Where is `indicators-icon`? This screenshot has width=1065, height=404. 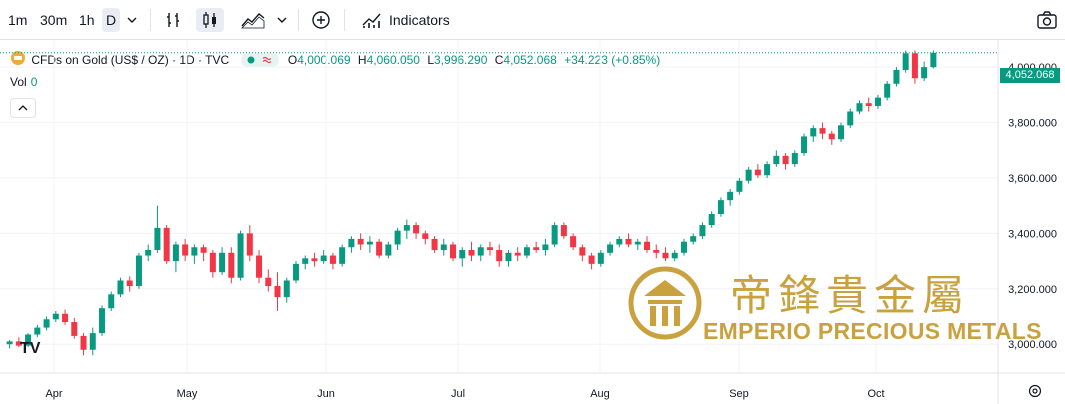 indicators-icon is located at coordinates (372, 20).